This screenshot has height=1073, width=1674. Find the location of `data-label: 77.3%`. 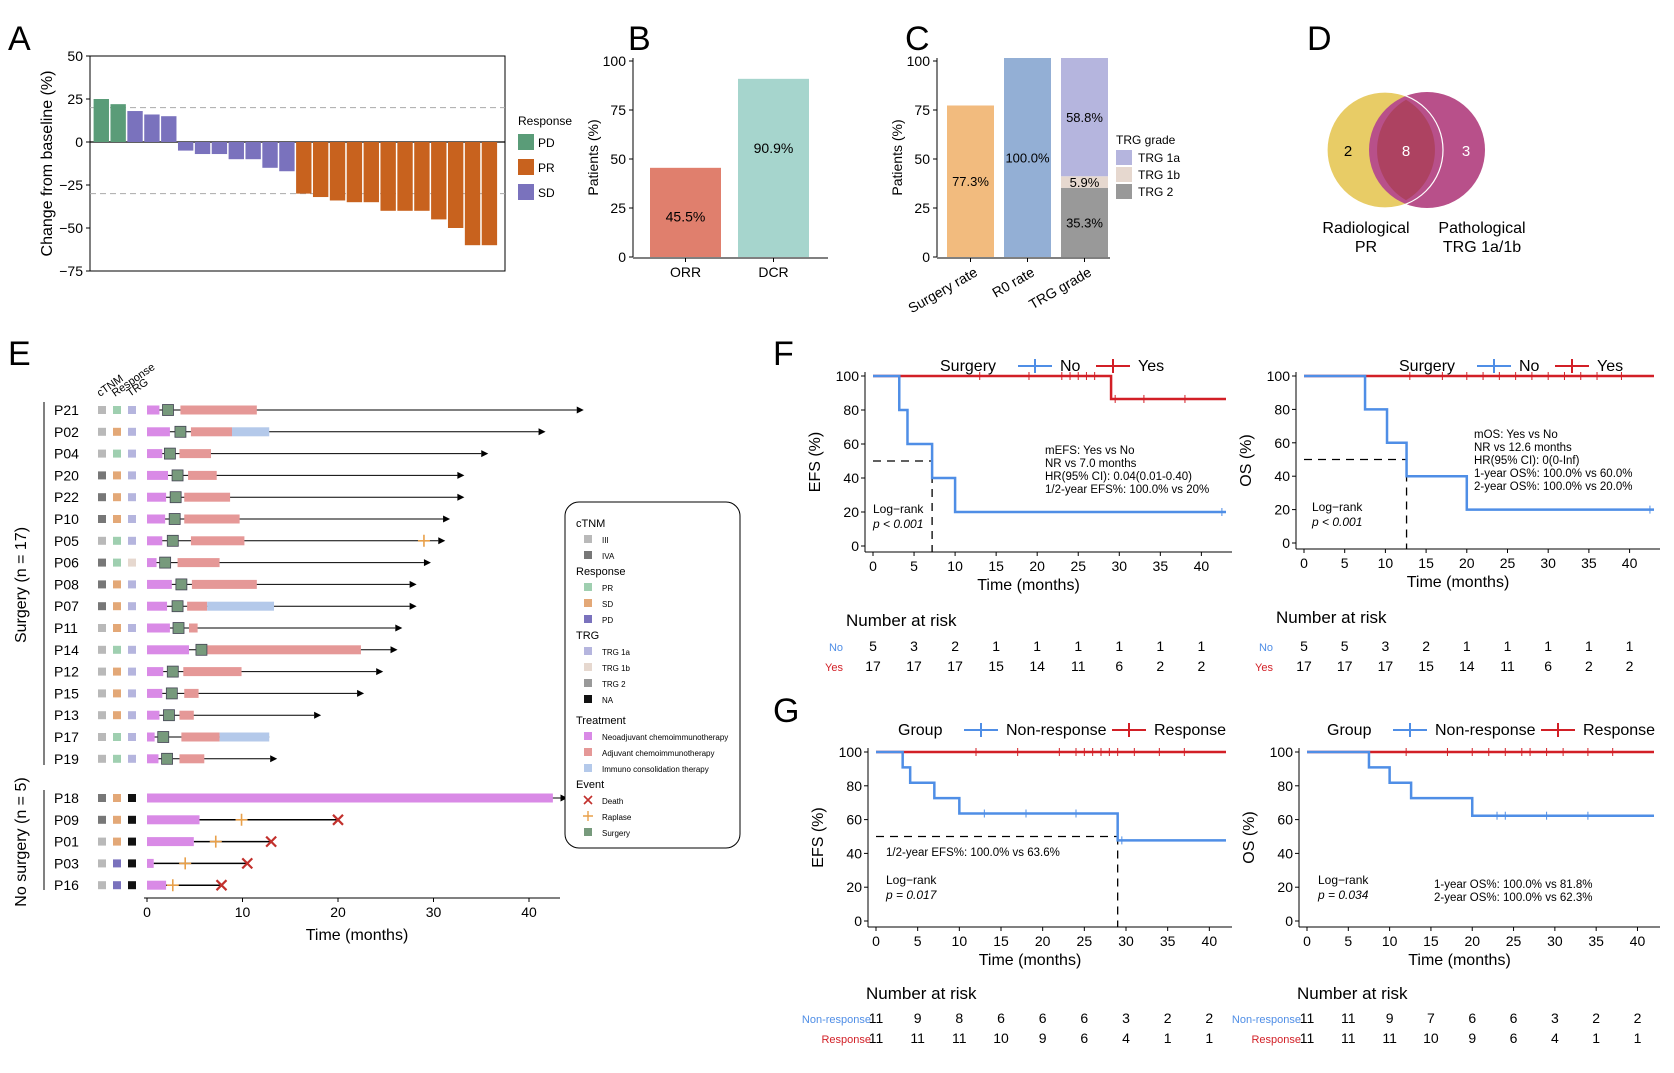

data-label: 77.3% is located at coordinates (970, 181).